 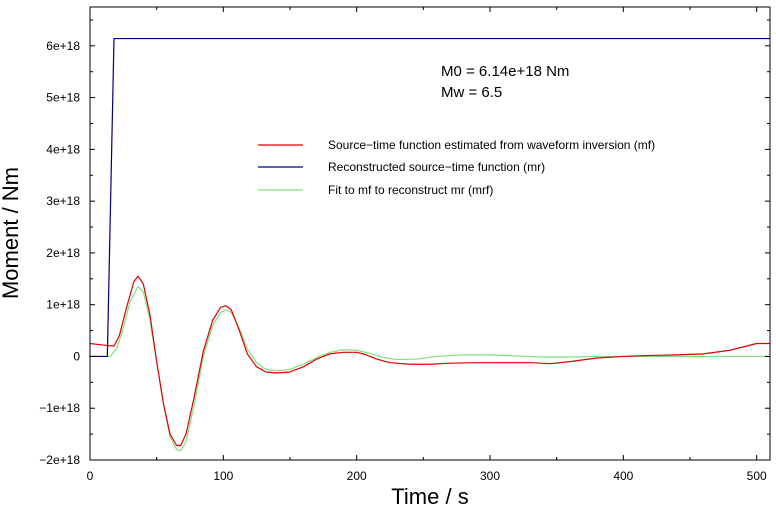 I want to click on x-tick-label: 500, so click(x=757, y=476).